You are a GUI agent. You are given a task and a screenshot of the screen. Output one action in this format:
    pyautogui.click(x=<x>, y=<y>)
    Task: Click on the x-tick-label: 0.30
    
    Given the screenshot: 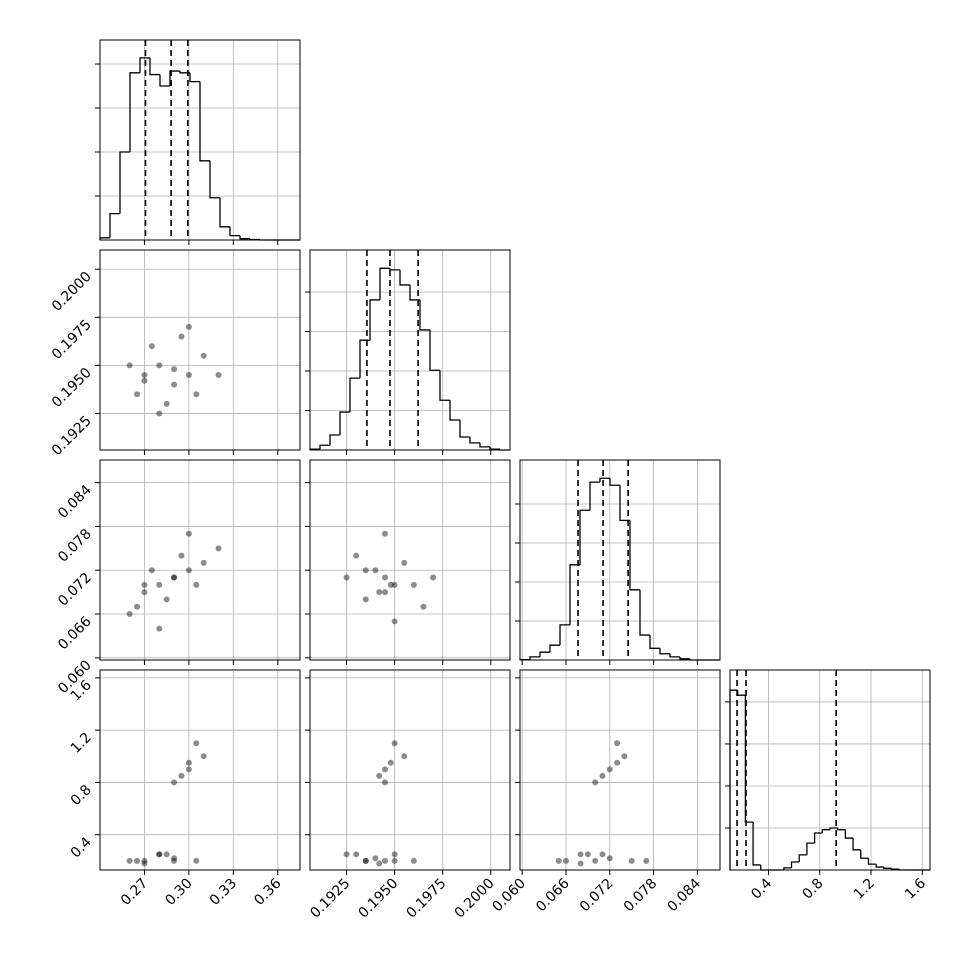 What is the action you would take?
    pyautogui.click(x=178, y=892)
    